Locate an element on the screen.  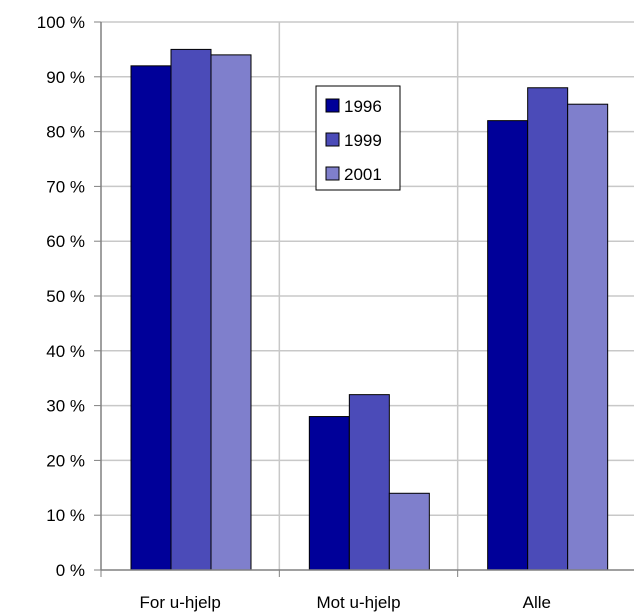
legend-label-2001: 2001 is located at coordinates (363, 174).